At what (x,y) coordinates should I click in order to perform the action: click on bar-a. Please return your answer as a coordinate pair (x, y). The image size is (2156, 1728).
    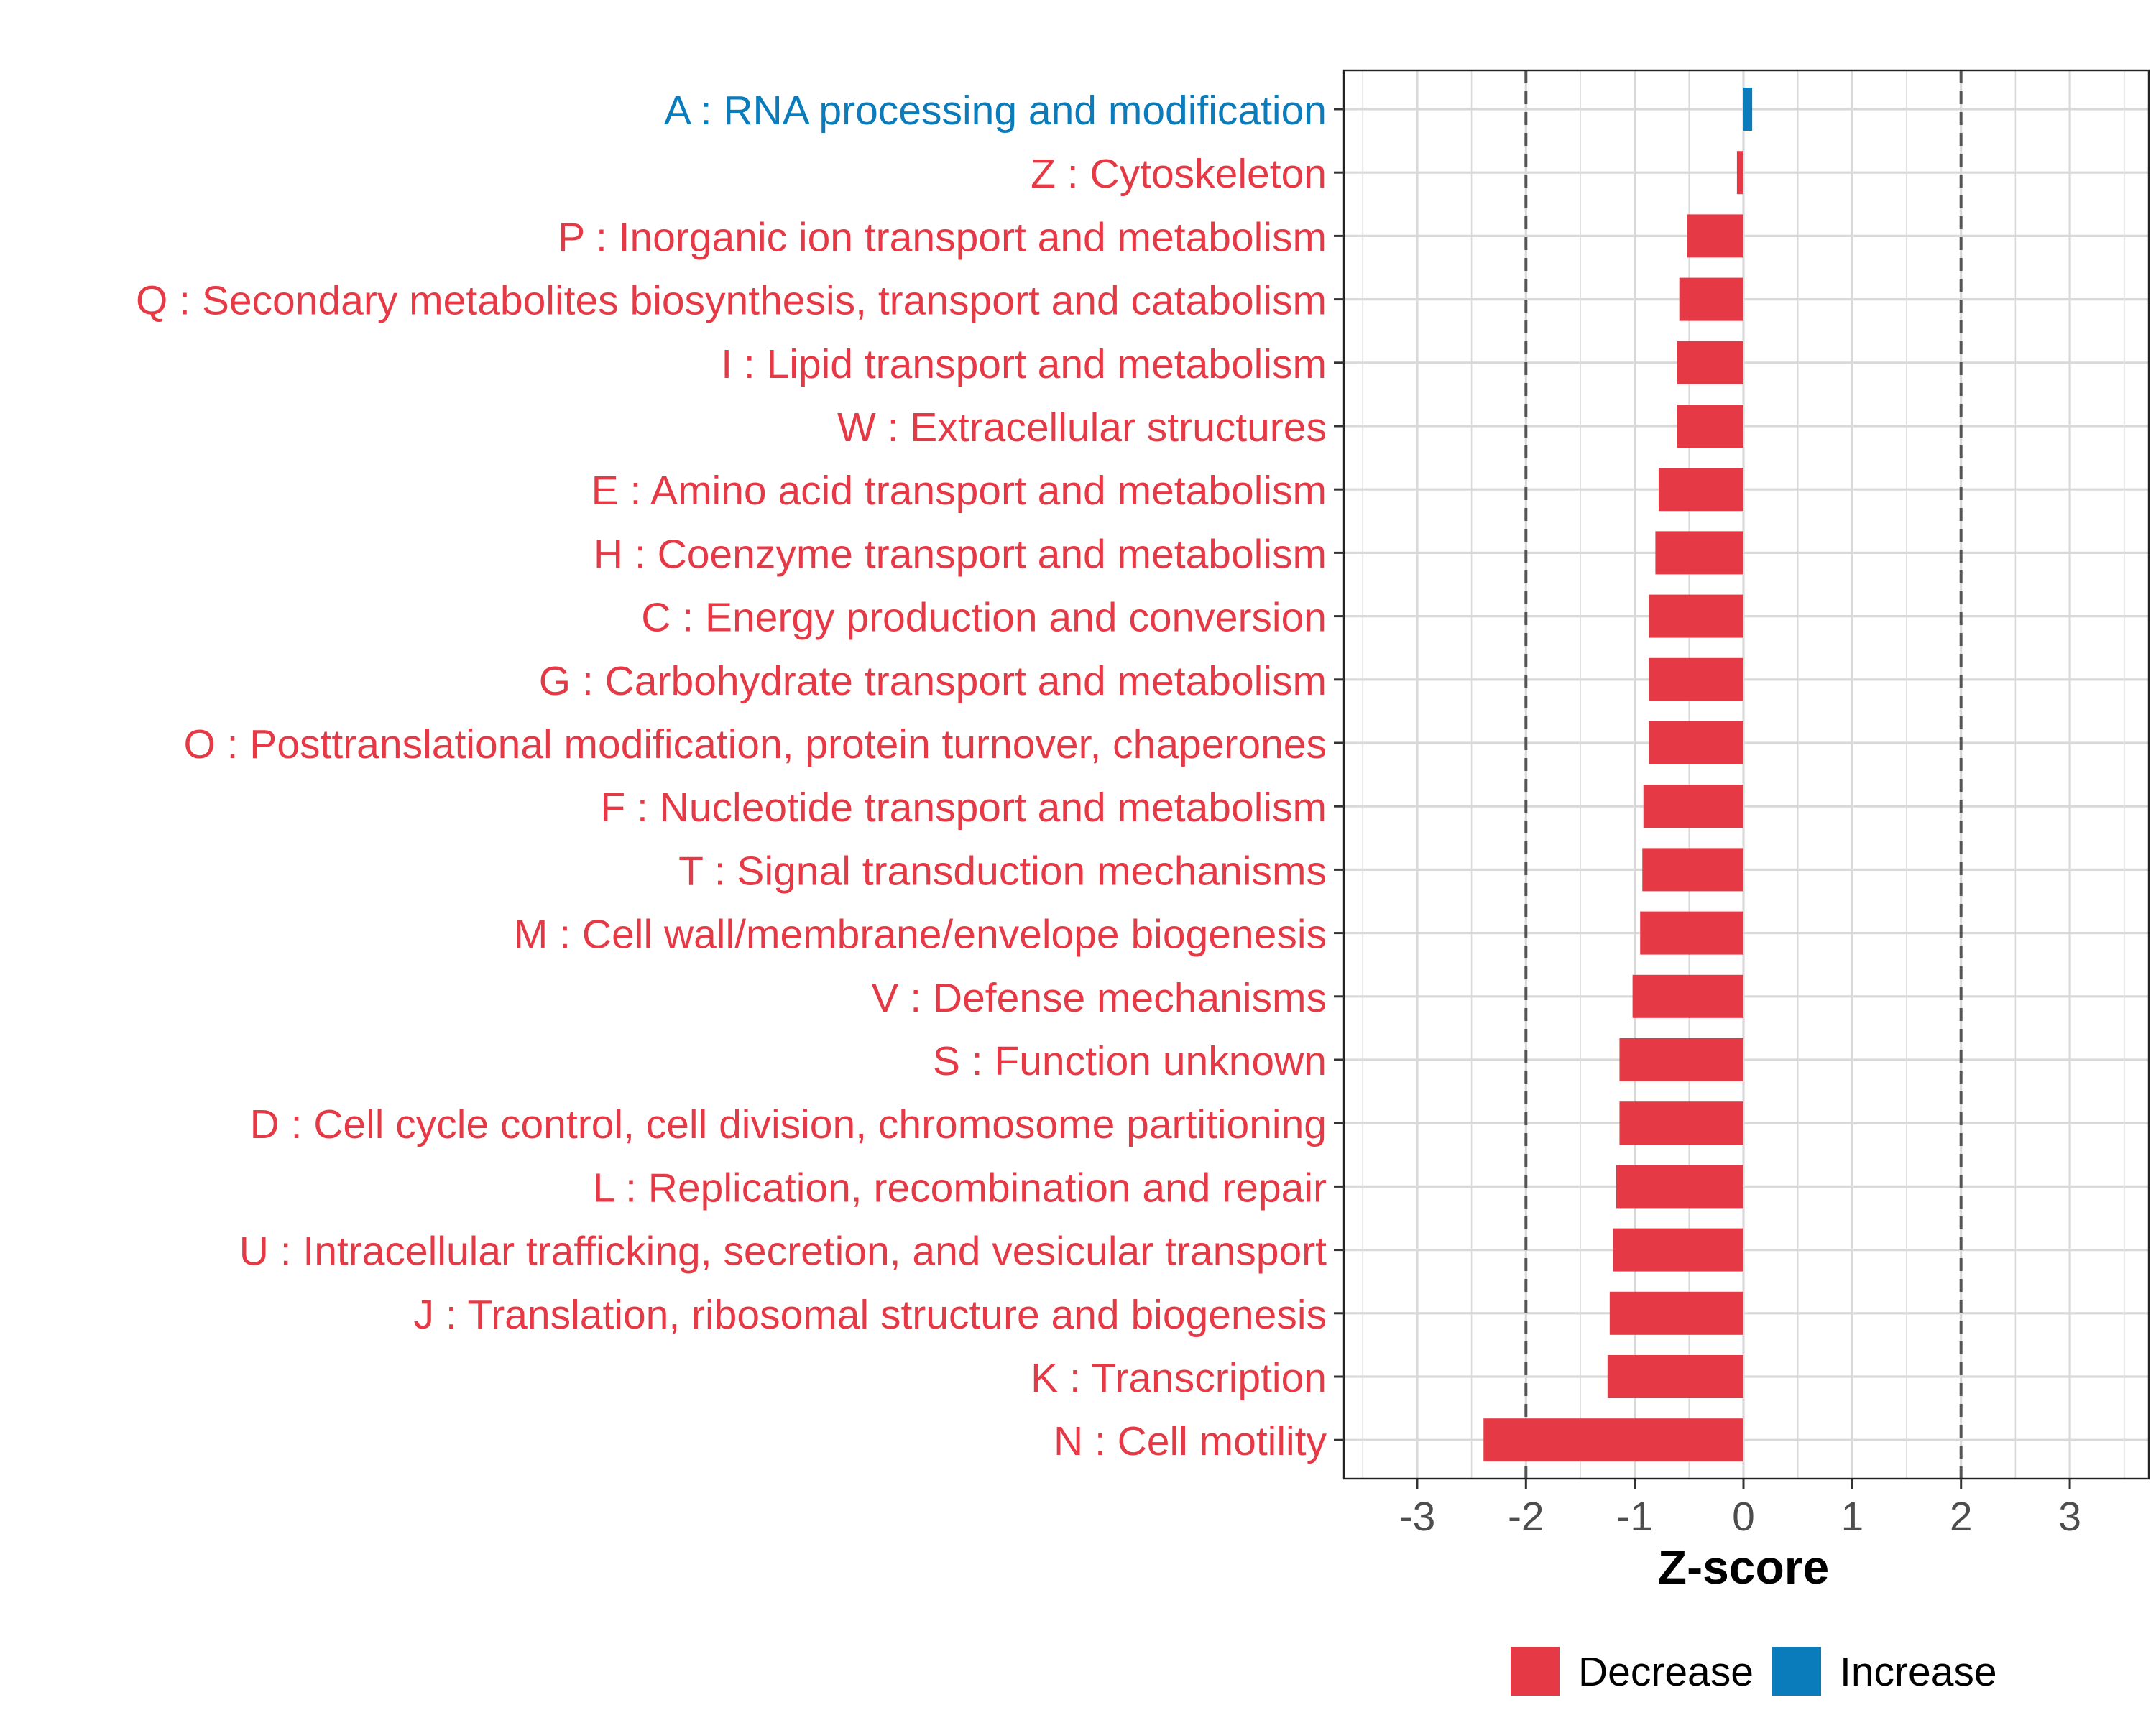
    Looking at the image, I should click on (1748, 110).